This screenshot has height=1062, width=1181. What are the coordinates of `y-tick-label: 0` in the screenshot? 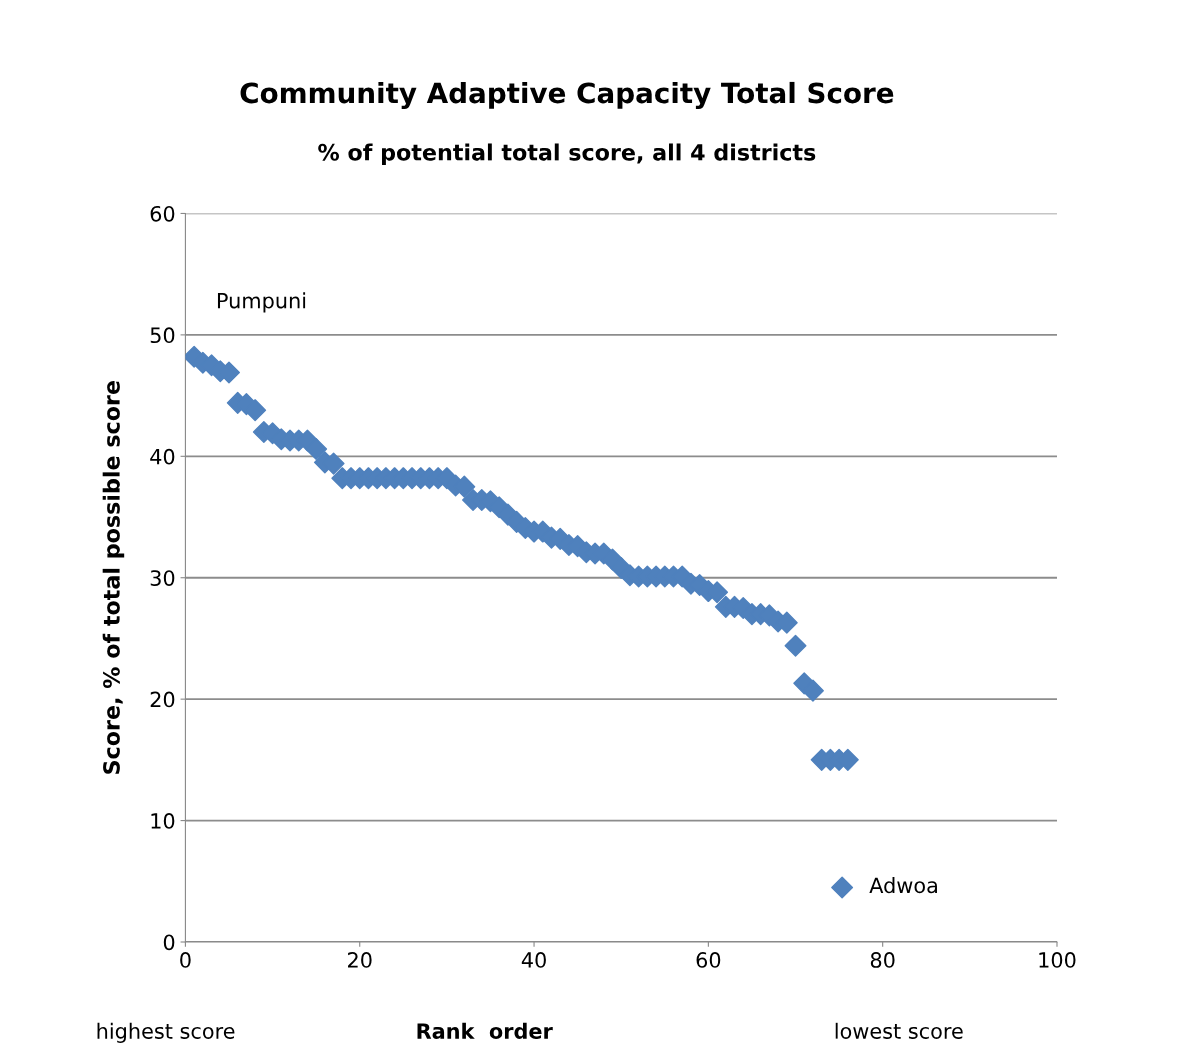 It's located at (169, 942).